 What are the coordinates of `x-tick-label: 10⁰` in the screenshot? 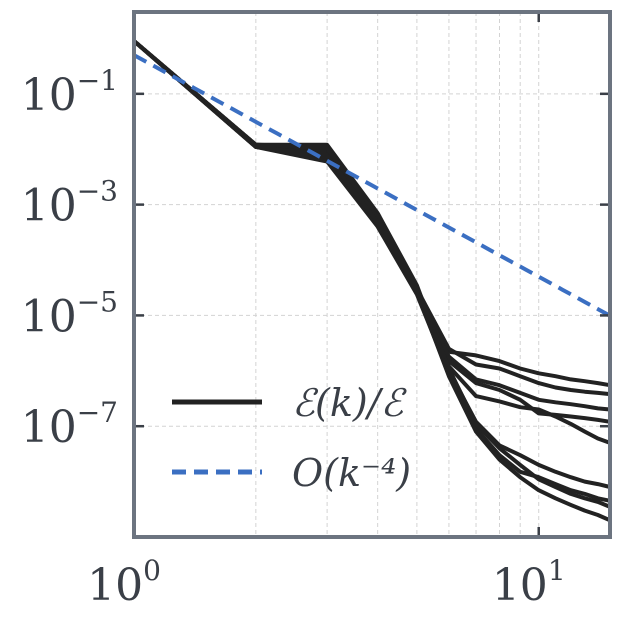 It's located at (124, 582).